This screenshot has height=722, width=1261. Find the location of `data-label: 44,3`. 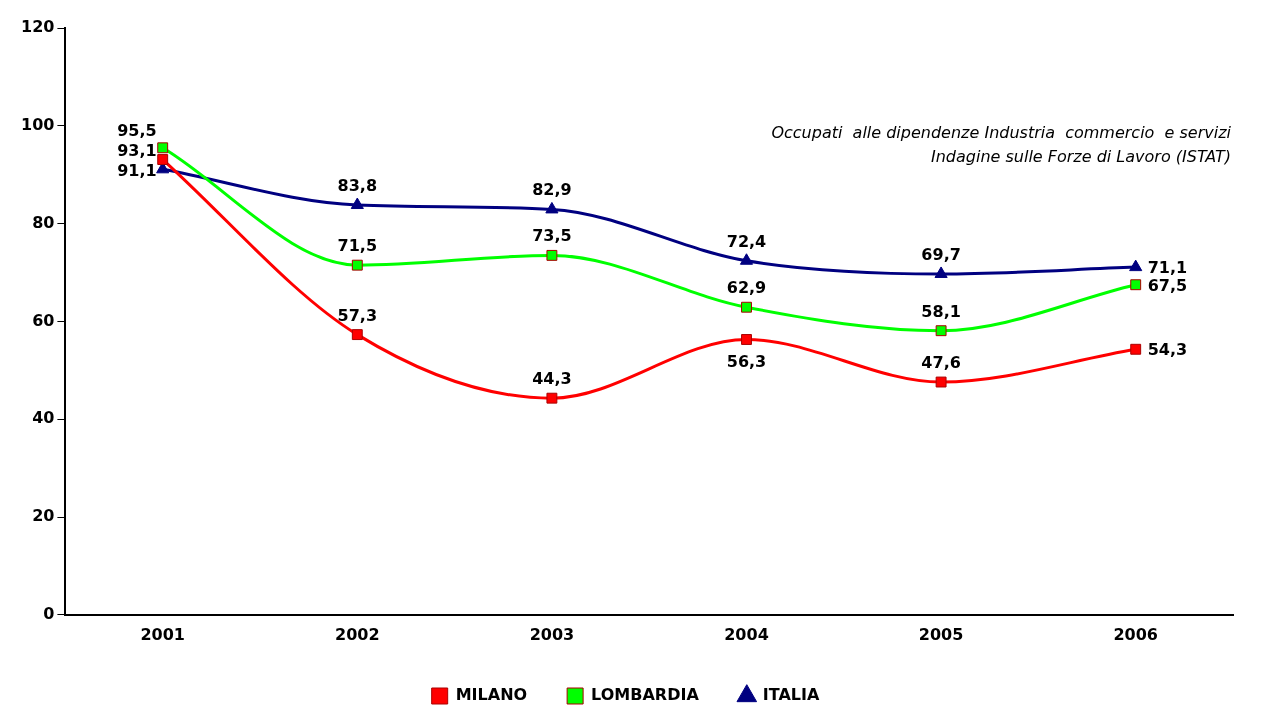

data-label: 44,3 is located at coordinates (552, 379).